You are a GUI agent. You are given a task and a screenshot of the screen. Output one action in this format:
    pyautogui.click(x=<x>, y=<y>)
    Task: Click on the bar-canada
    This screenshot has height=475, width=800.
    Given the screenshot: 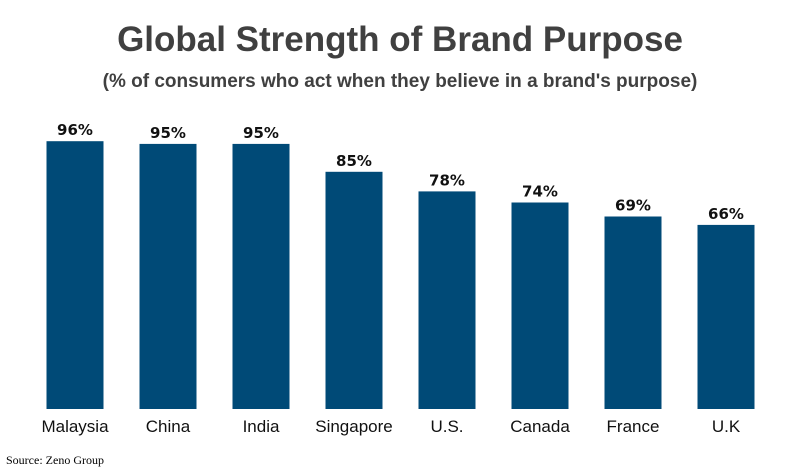 What is the action you would take?
    pyautogui.click(x=540, y=305)
    